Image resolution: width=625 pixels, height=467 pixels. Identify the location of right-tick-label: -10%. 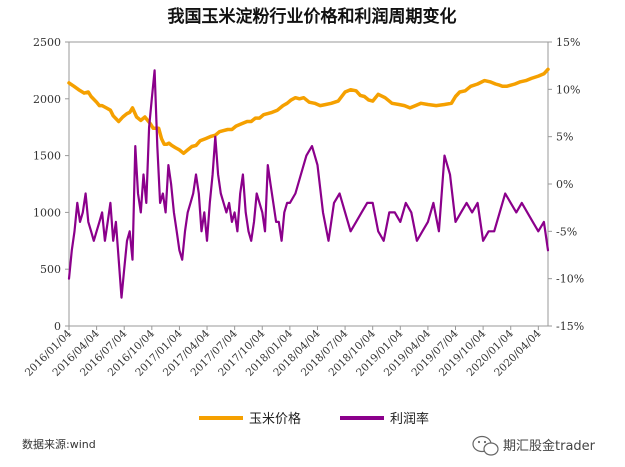
(570, 279).